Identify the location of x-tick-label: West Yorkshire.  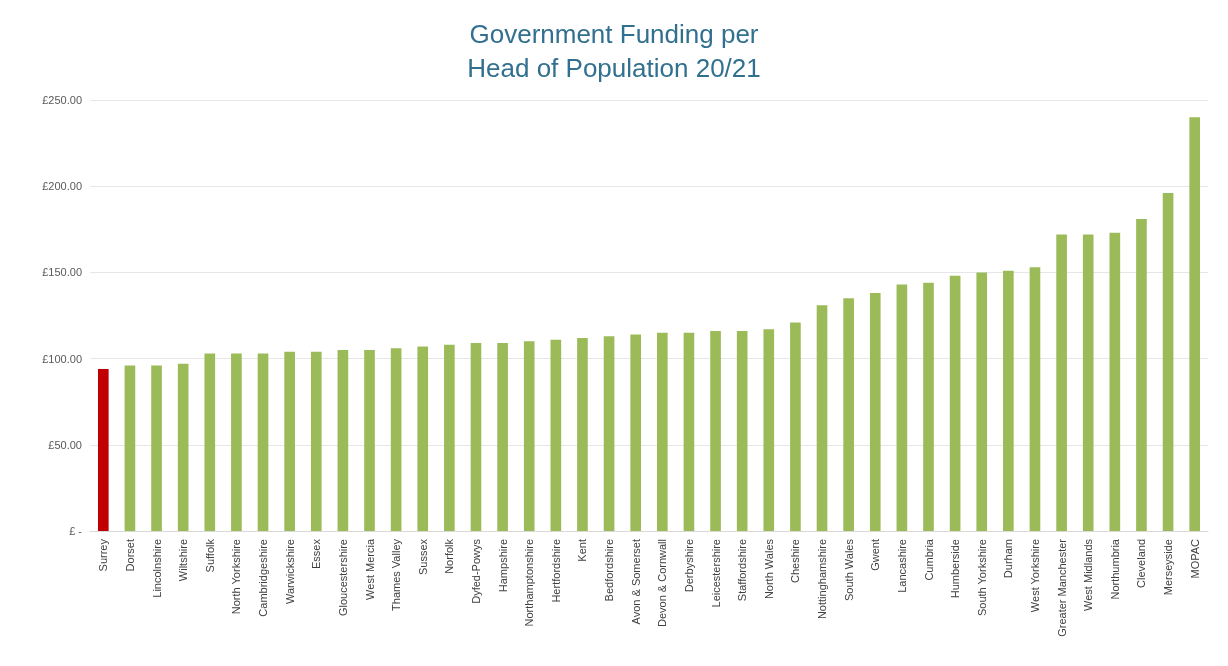
(1034, 576).